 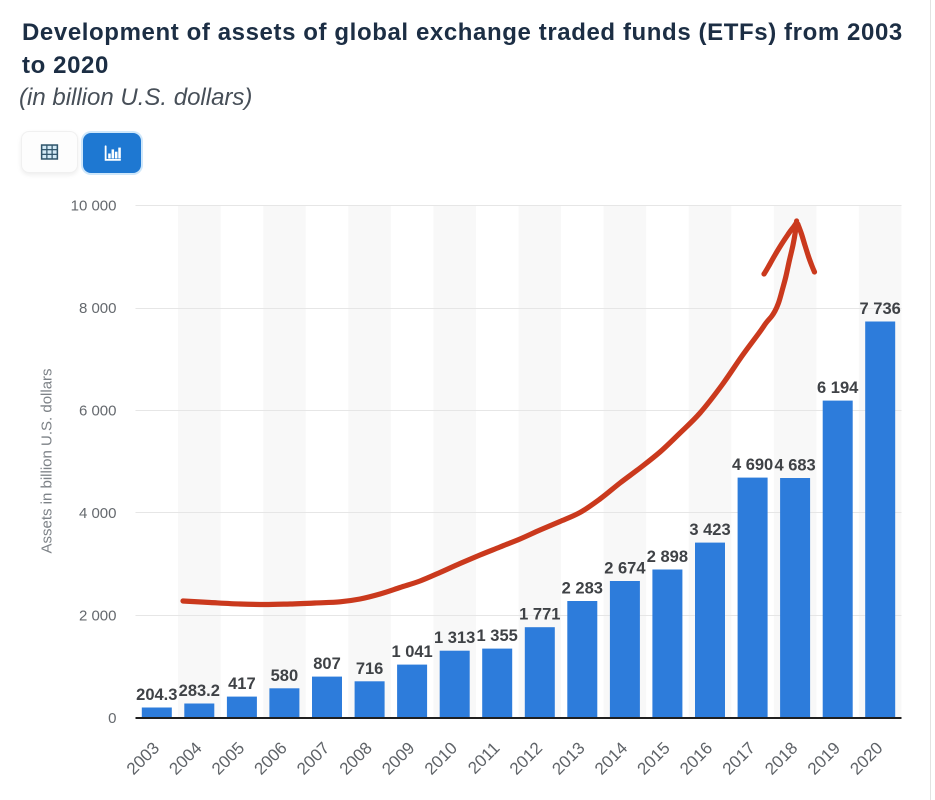 I want to click on svg-text: 2005, so click(x=228, y=758).